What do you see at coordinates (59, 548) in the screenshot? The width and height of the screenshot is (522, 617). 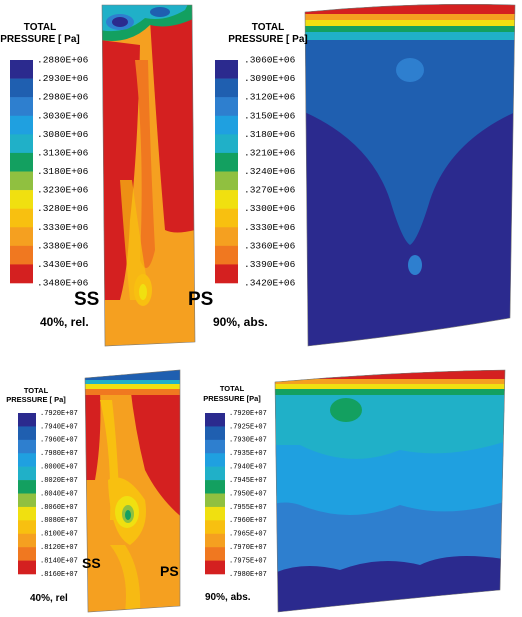 I see `legend-label: .8120E+07` at bounding box center [59, 548].